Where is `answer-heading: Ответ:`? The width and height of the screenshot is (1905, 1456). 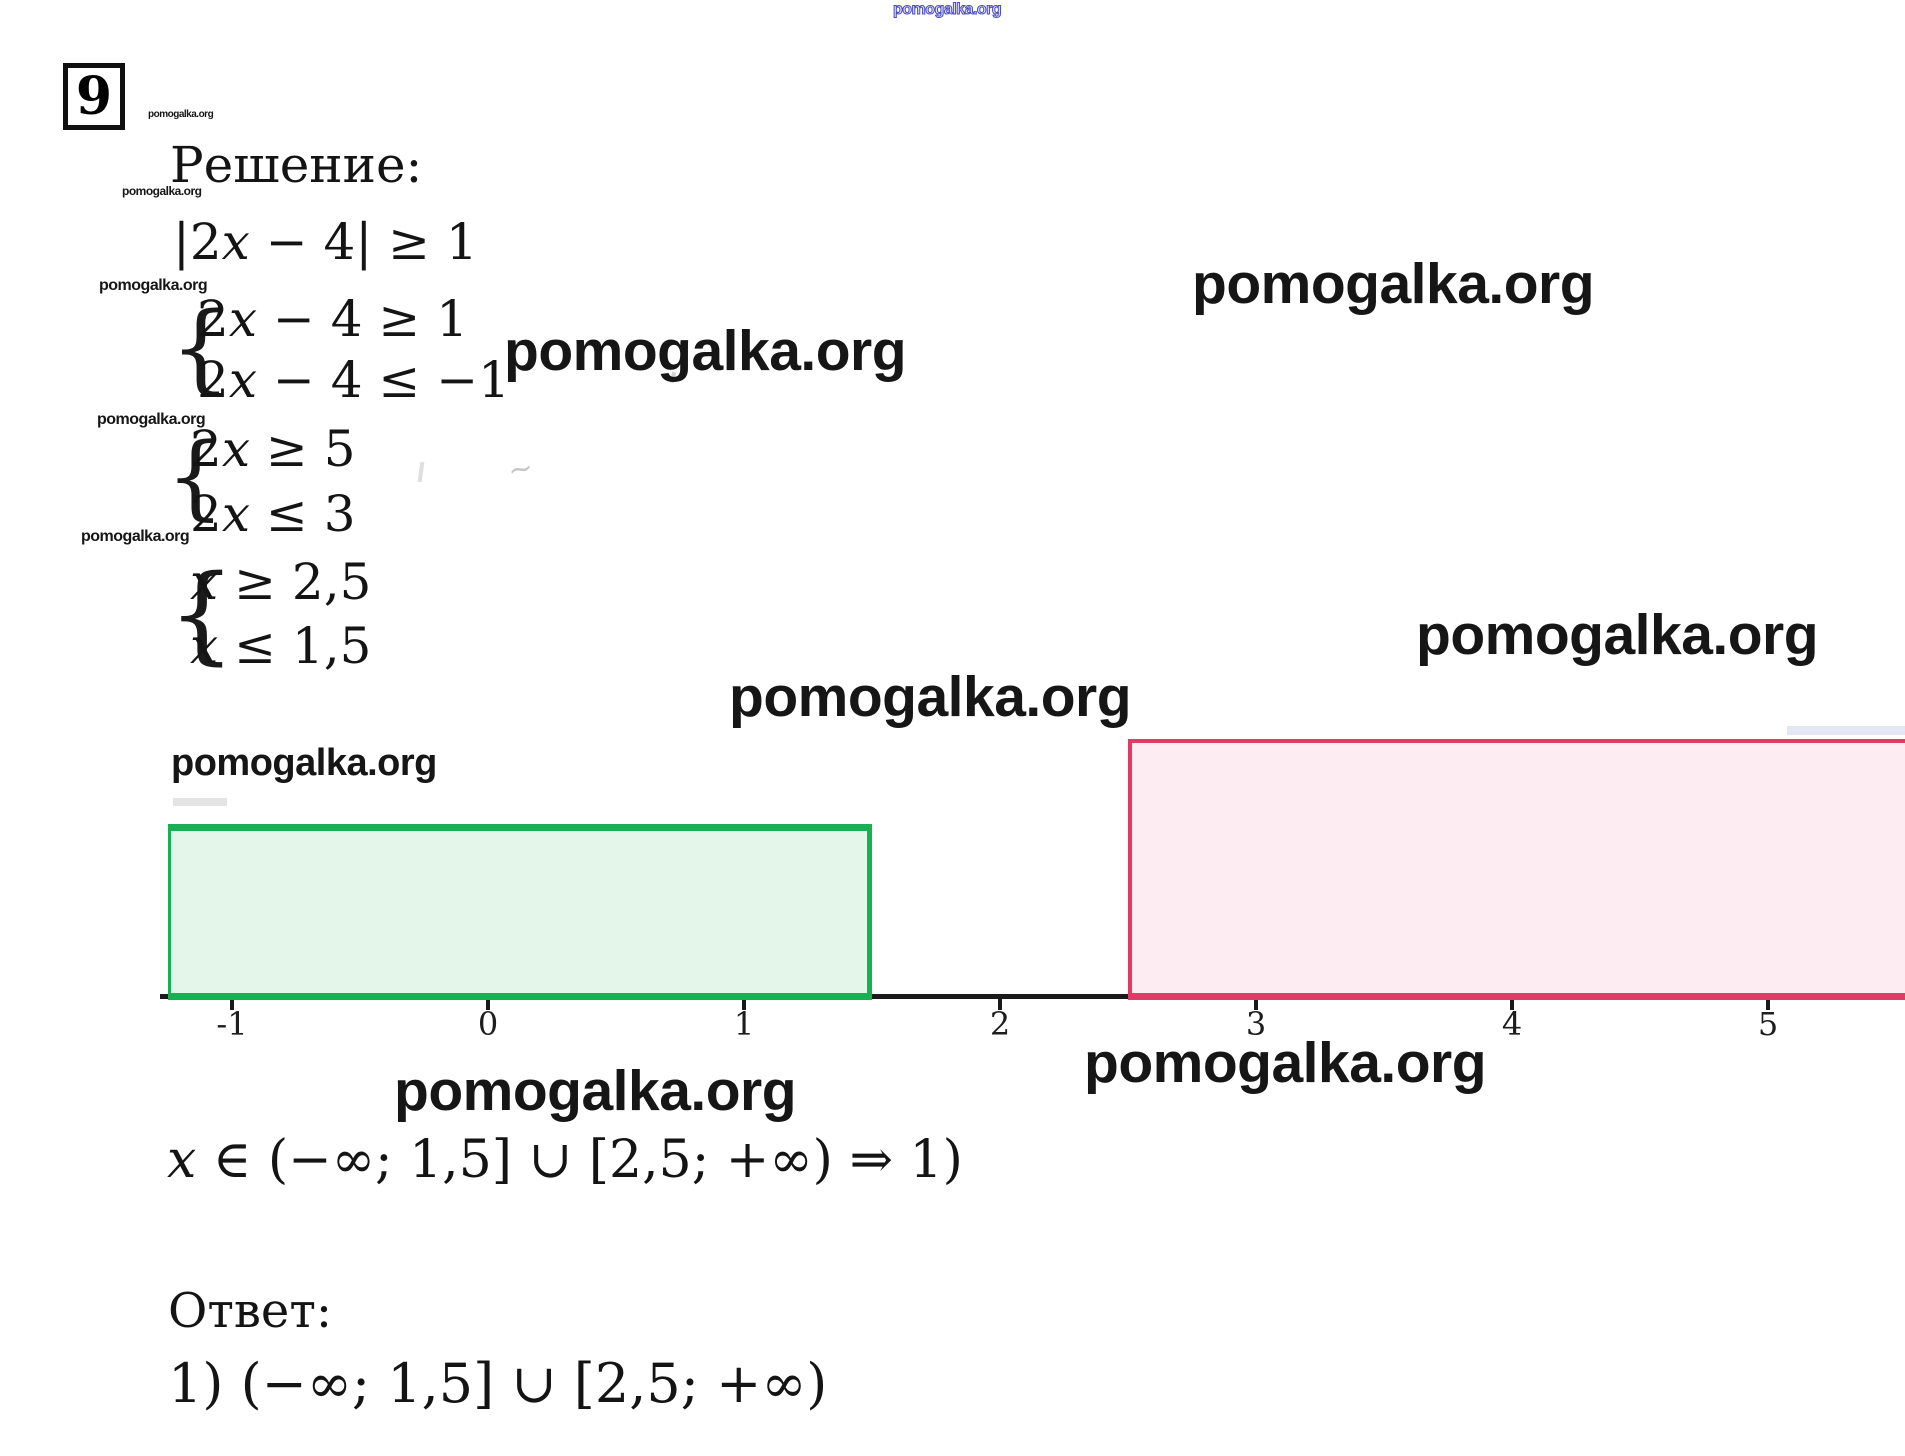 answer-heading: Ответ: is located at coordinates (250, 1311).